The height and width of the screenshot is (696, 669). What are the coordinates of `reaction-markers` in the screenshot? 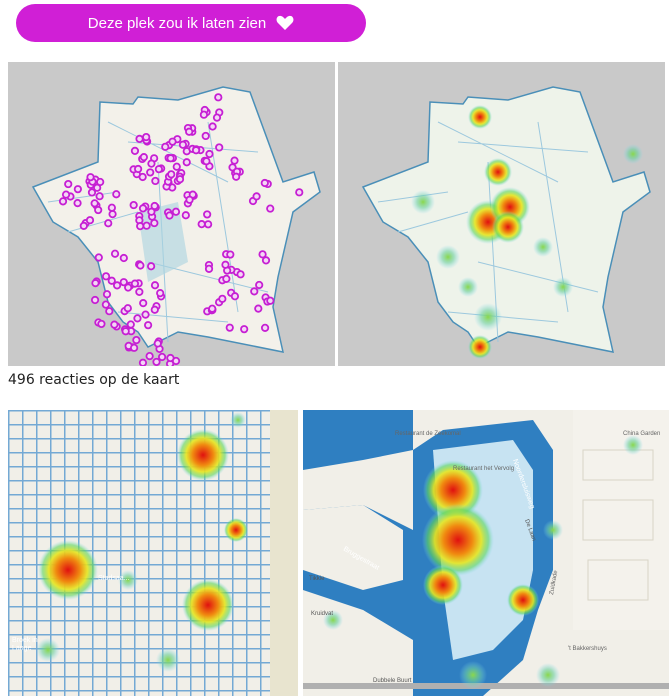 It's located at (181, 229).